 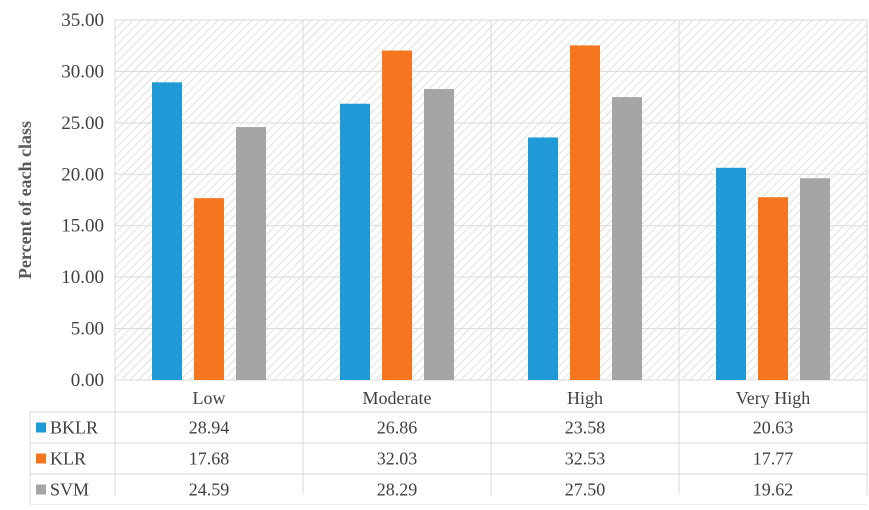 I want to click on legend-swatch-svm, so click(x=41, y=489).